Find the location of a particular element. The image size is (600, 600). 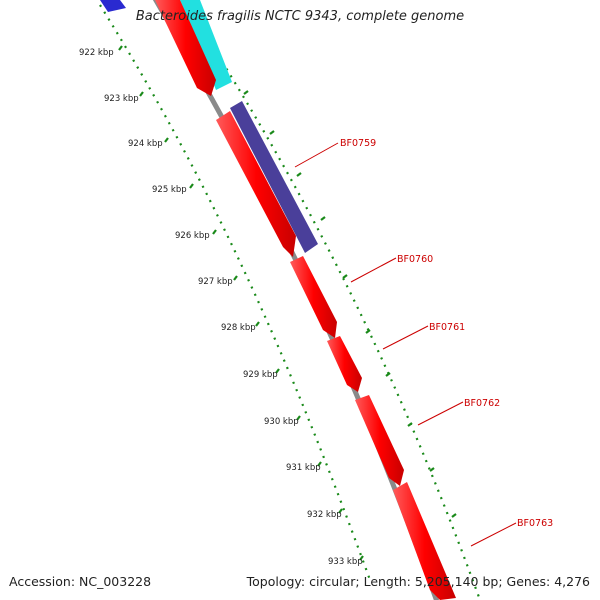

ruler-label-927: 927 kbp is located at coordinates (215, 282).